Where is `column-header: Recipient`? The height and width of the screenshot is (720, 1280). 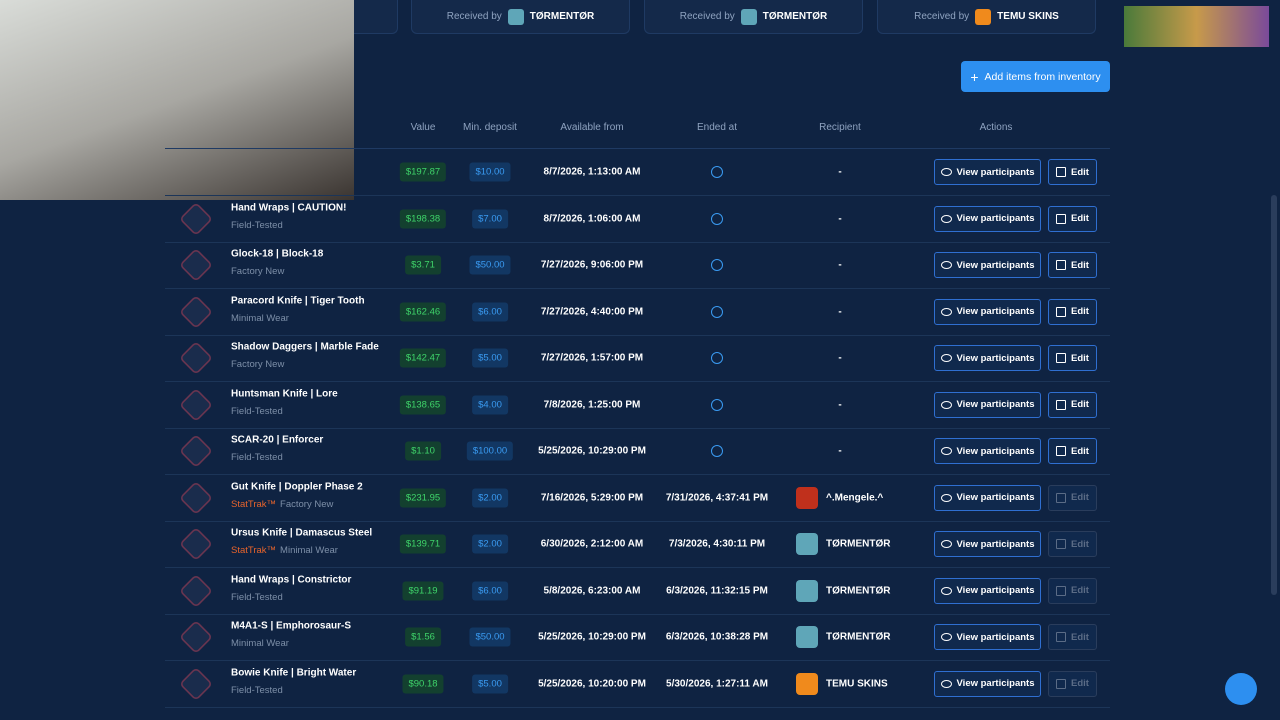
column-header: Recipient is located at coordinates (840, 127).